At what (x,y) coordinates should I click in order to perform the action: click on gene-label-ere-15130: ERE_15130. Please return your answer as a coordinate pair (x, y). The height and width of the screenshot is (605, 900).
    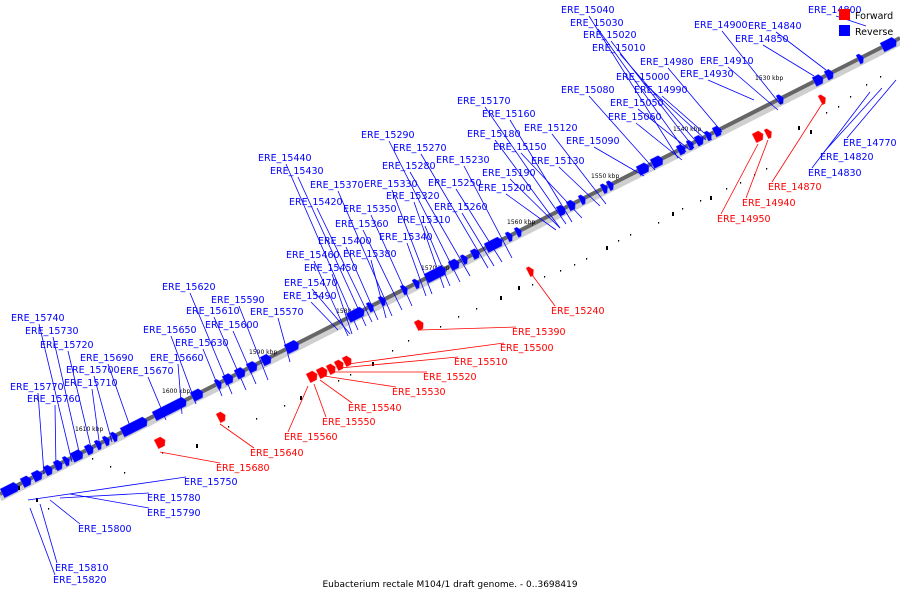
    Looking at the image, I should click on (558, 161).